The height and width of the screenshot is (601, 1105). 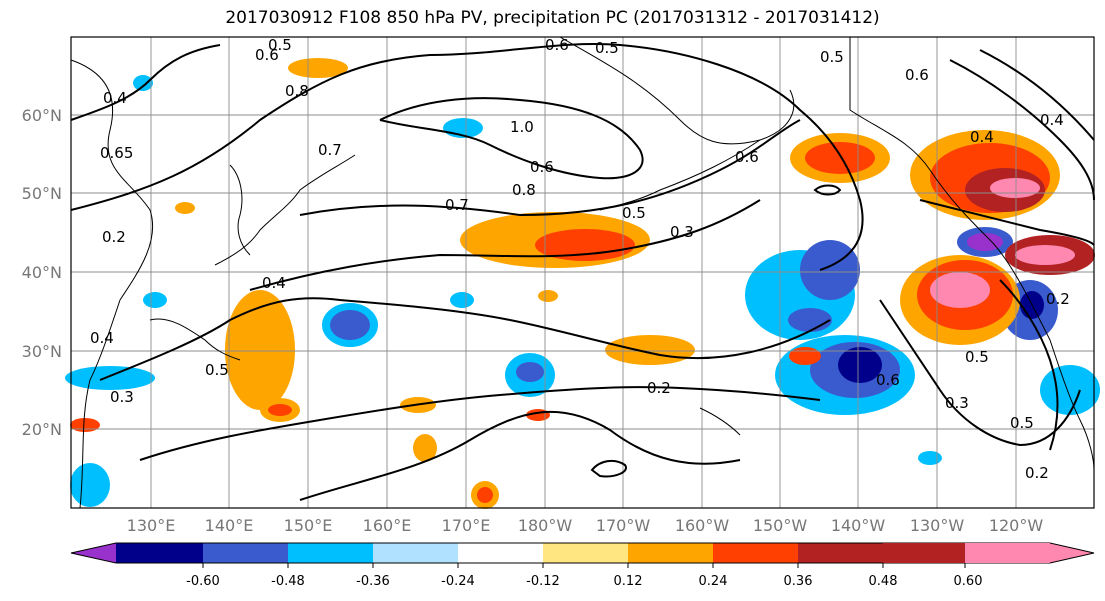 What do you see at coordinates (780, 525) in the screenshot?
I see `lon-label: 150°W` at bounding box center [780, 525].